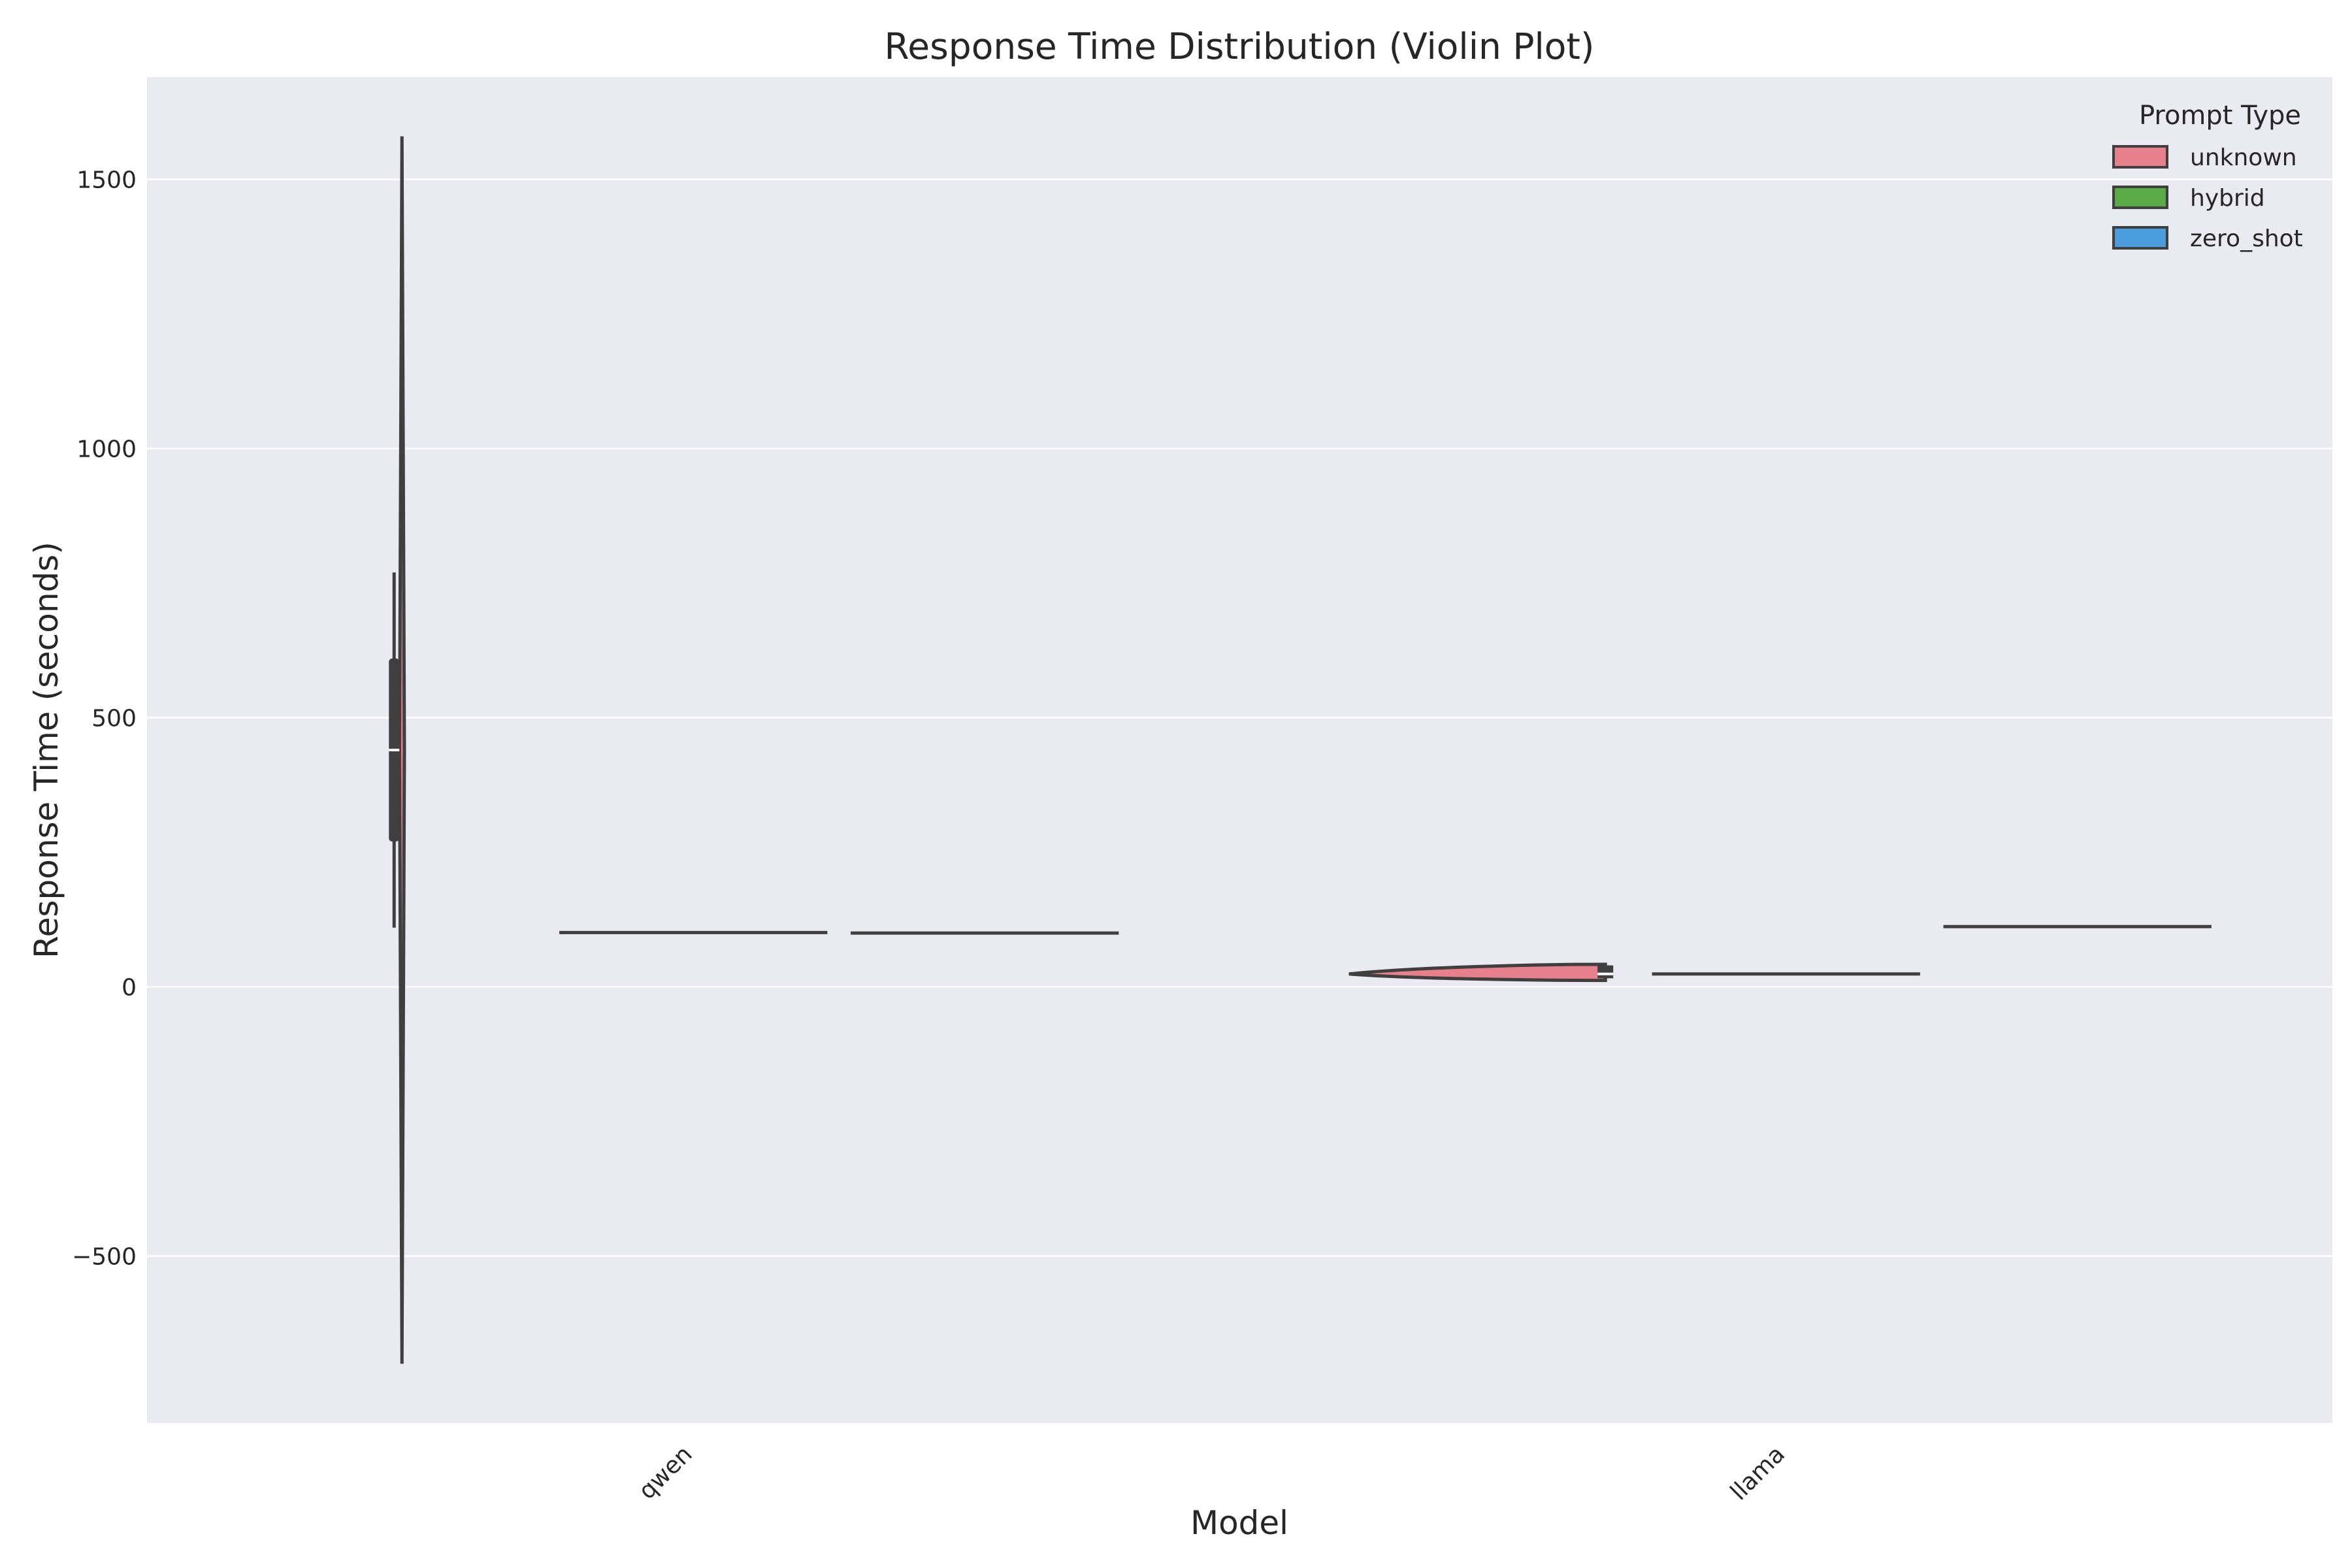 Image resolution: width=2352 pixels, height=1568 pixels. What do you see at coordinates (129, 988) in the screenshot?
I see `y-tick-label: 0` at bounding box center [129, 988].